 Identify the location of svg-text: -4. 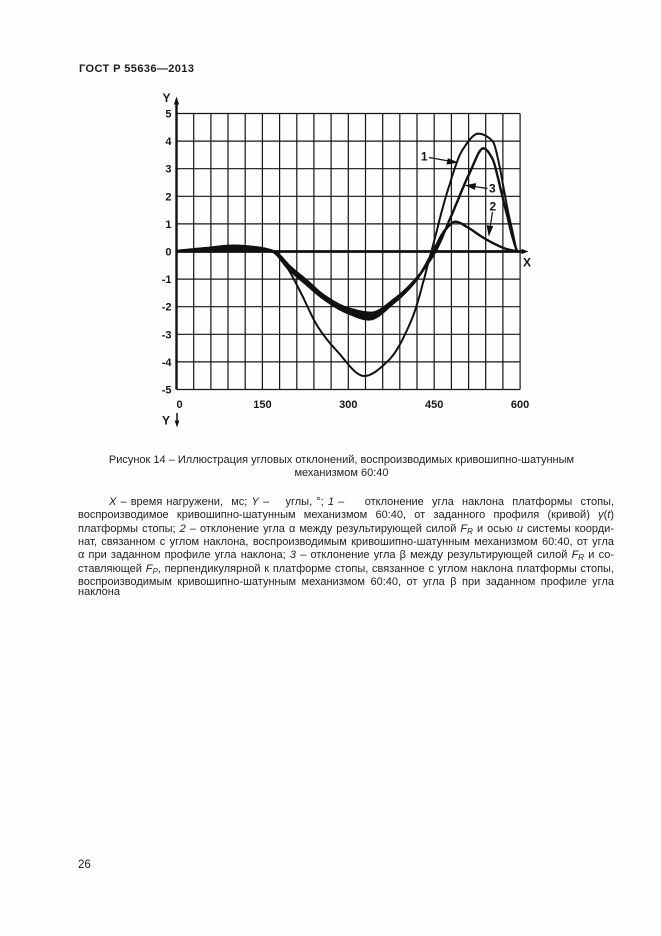
(167, 363).